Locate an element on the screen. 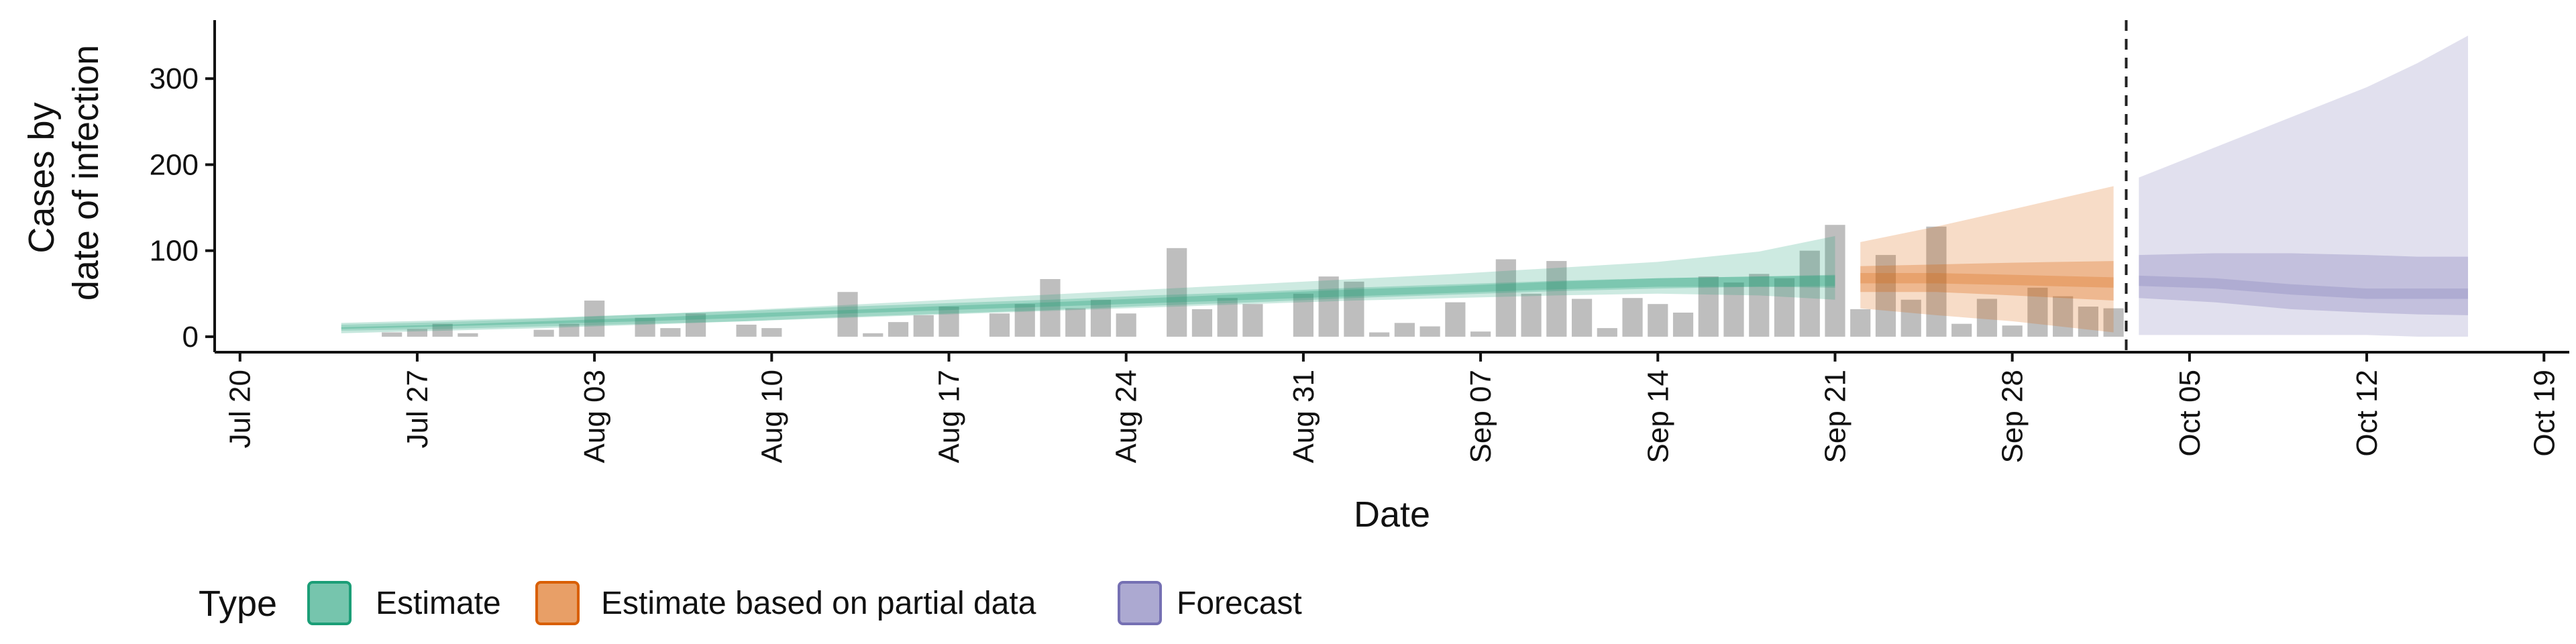 Image resolution: width=2576 pixels, height=644 pixels. y-tick-label: 300 is located at coordinates (174, 78).